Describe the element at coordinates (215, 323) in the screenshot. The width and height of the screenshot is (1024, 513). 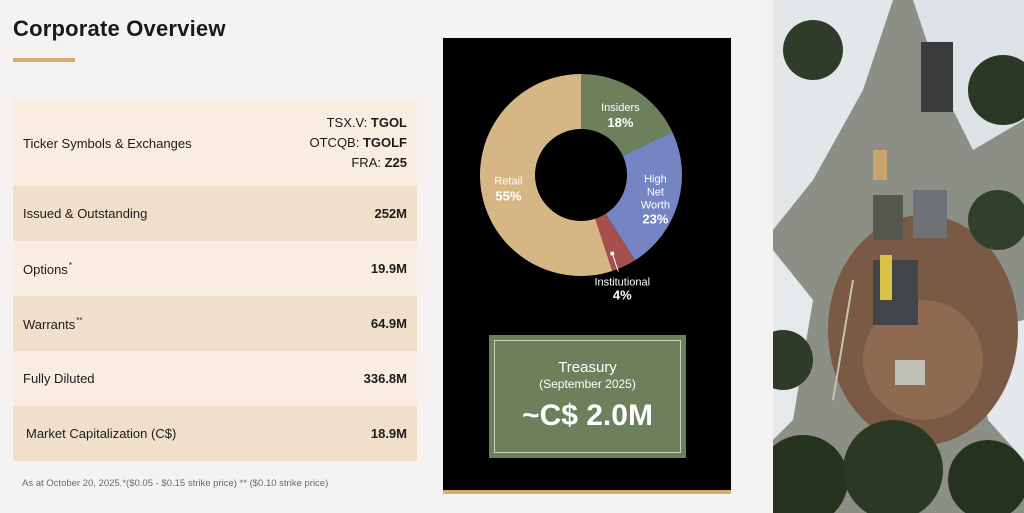
I see `table-row-warrants: Warrants** 64.9M` at that location.